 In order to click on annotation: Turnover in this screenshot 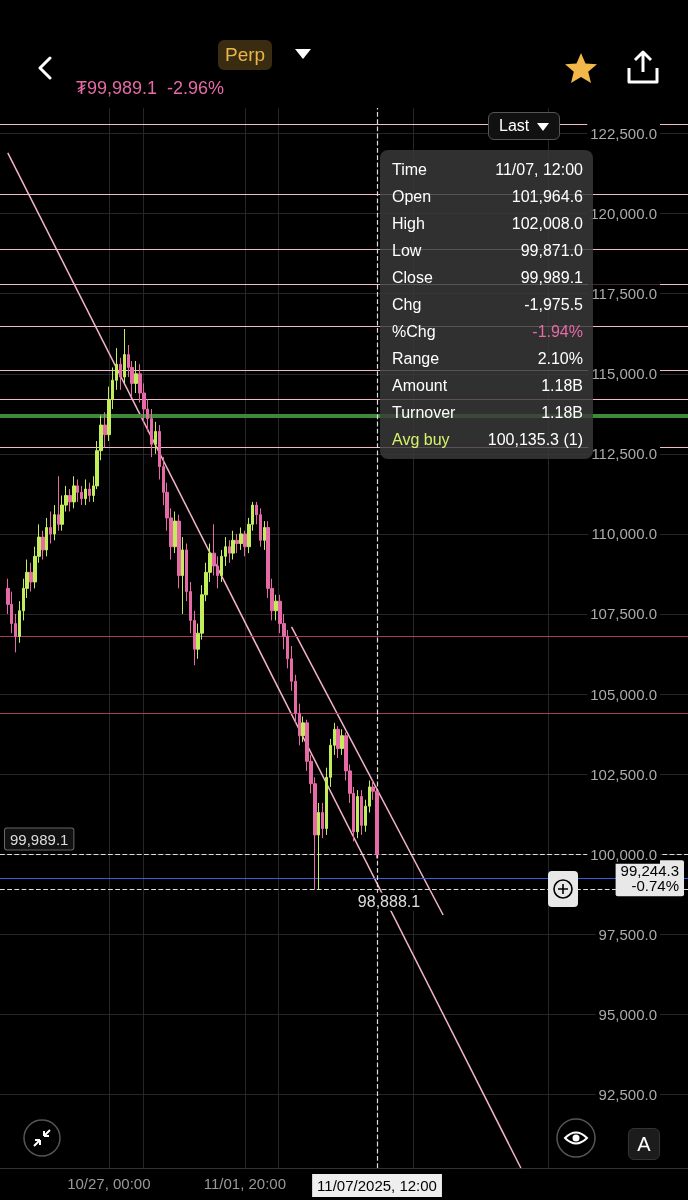, I will do `click(424, 413)`.